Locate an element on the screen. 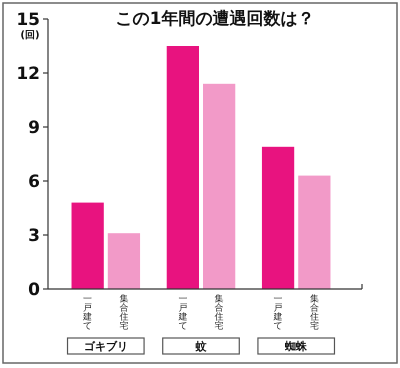 The width and height of the screenshot is (400, 368). y-tick-label: 15 is located at coordinates (28, 20).